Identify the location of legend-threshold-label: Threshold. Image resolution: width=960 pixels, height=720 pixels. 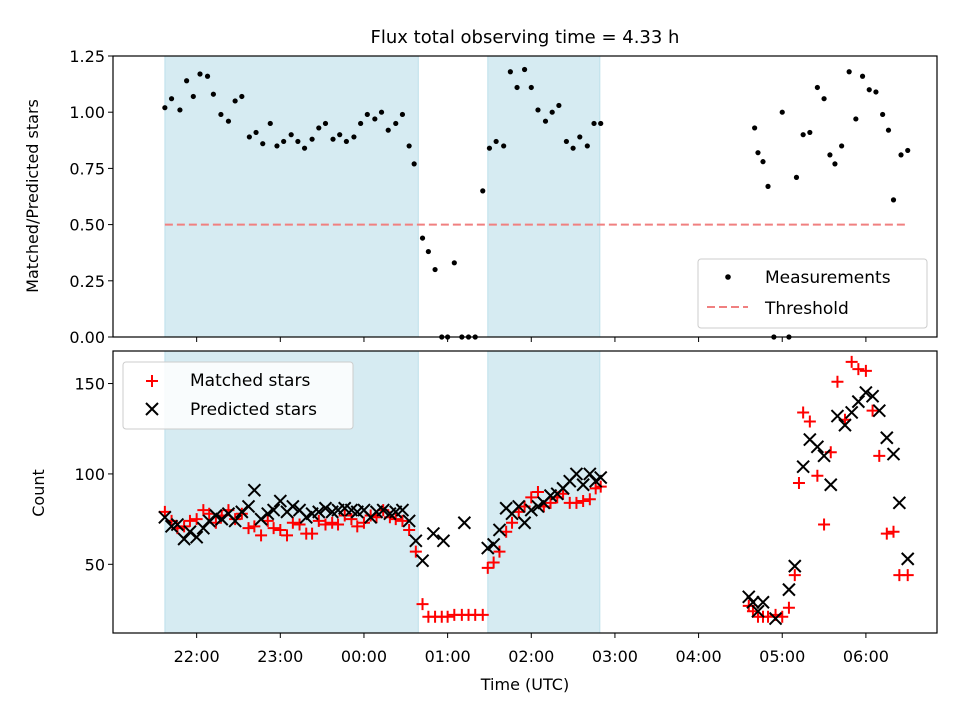
(806, 309).